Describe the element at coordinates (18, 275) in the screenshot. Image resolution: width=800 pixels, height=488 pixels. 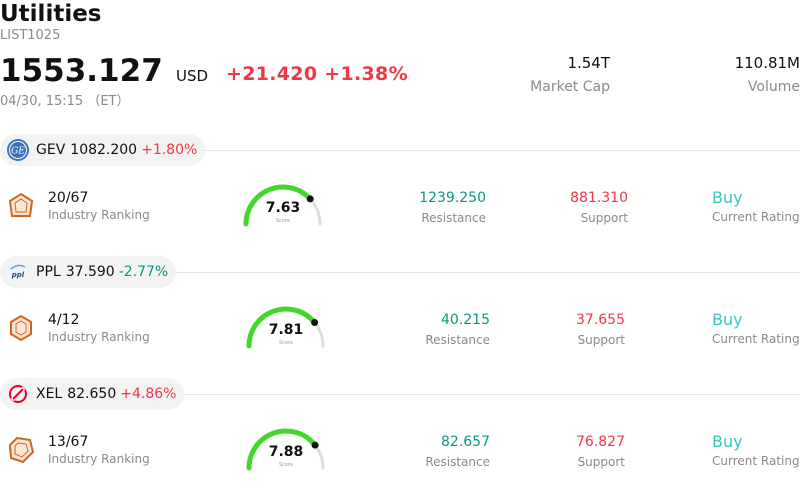
I see `svg-text: ppl` at that location.